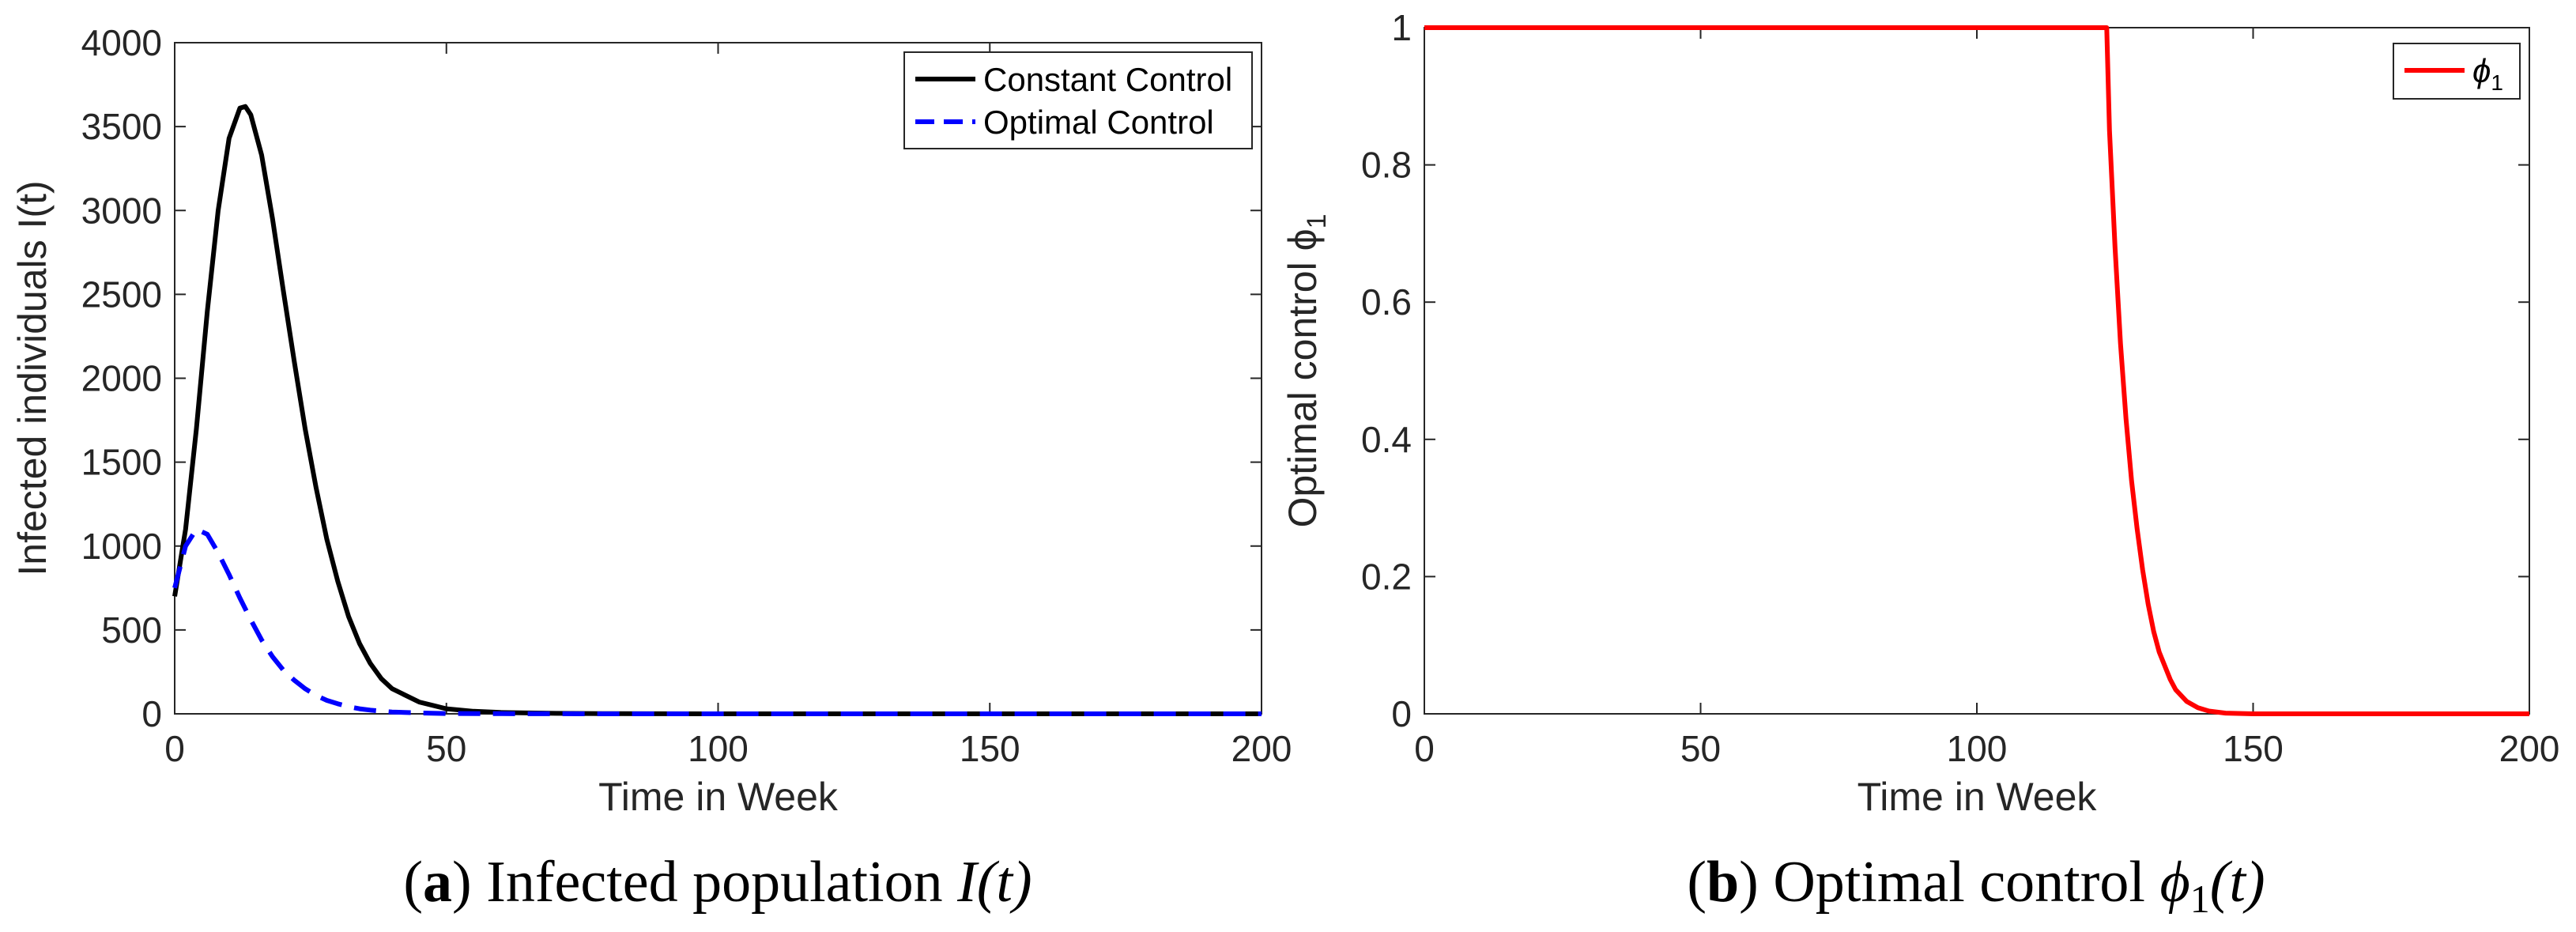 Image resolution: width=2576 pixels, height=932 pixels. Describe the element at coordinates (2457, 71) in the screenshot. I see `legend: ϕ1` at that location.